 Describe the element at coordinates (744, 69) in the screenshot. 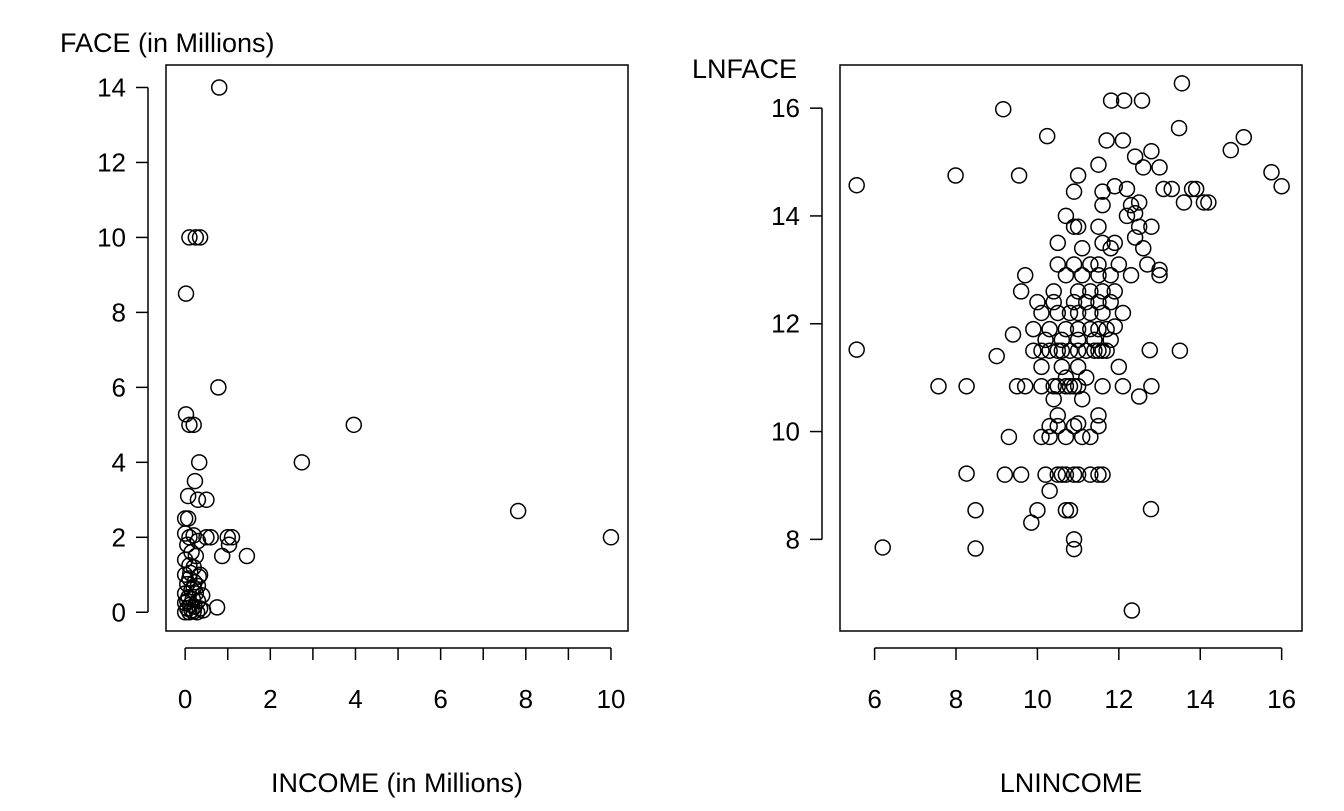

I see `y-axis-label: LNFACE` at that location.